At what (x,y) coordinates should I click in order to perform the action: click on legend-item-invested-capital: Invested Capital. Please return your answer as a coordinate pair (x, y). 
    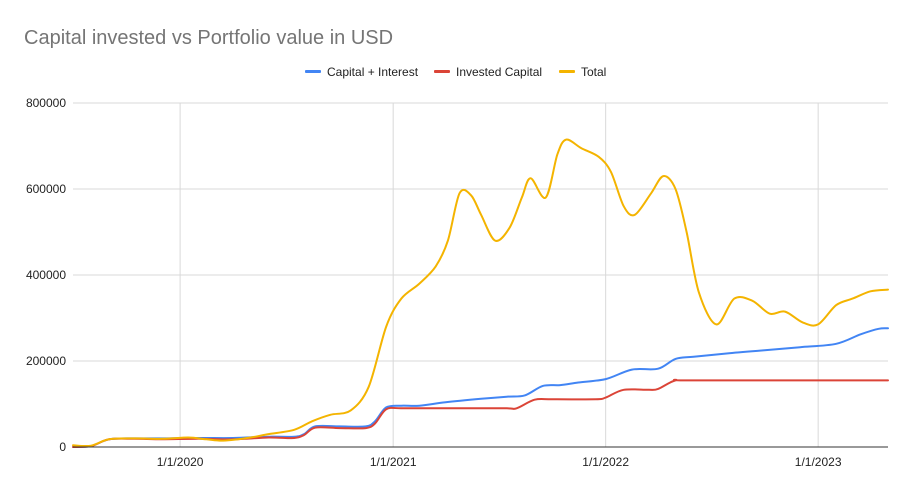
    Looking at the image, I should click on (488, 72).